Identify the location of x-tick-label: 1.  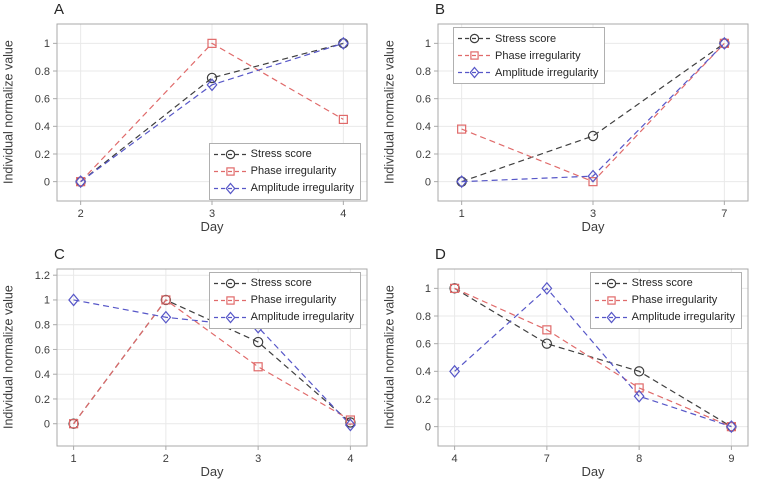
(462, 214).